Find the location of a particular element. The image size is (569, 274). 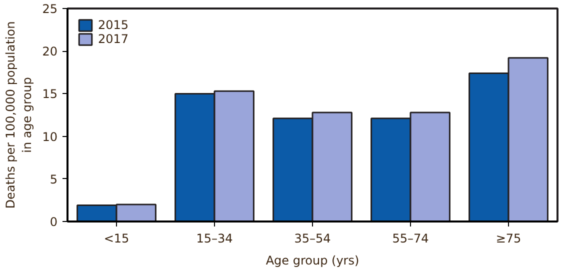

x-tick-label: ≥75 is located at coordinates (509, 239).